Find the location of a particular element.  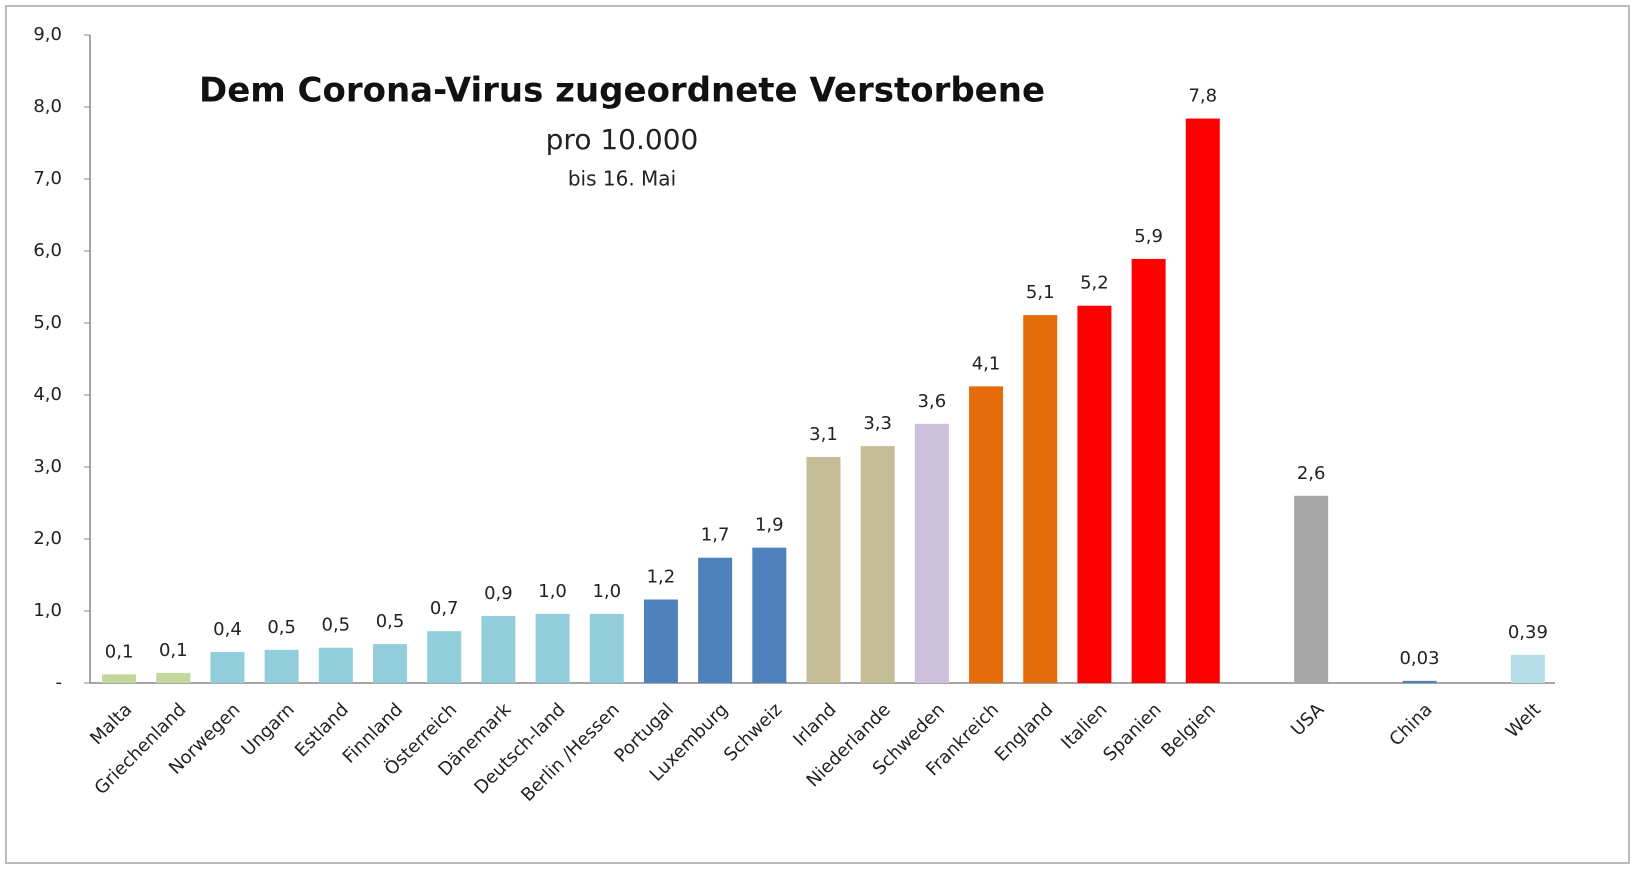

value-label: 1,2 is located at coordinates (661, 576).